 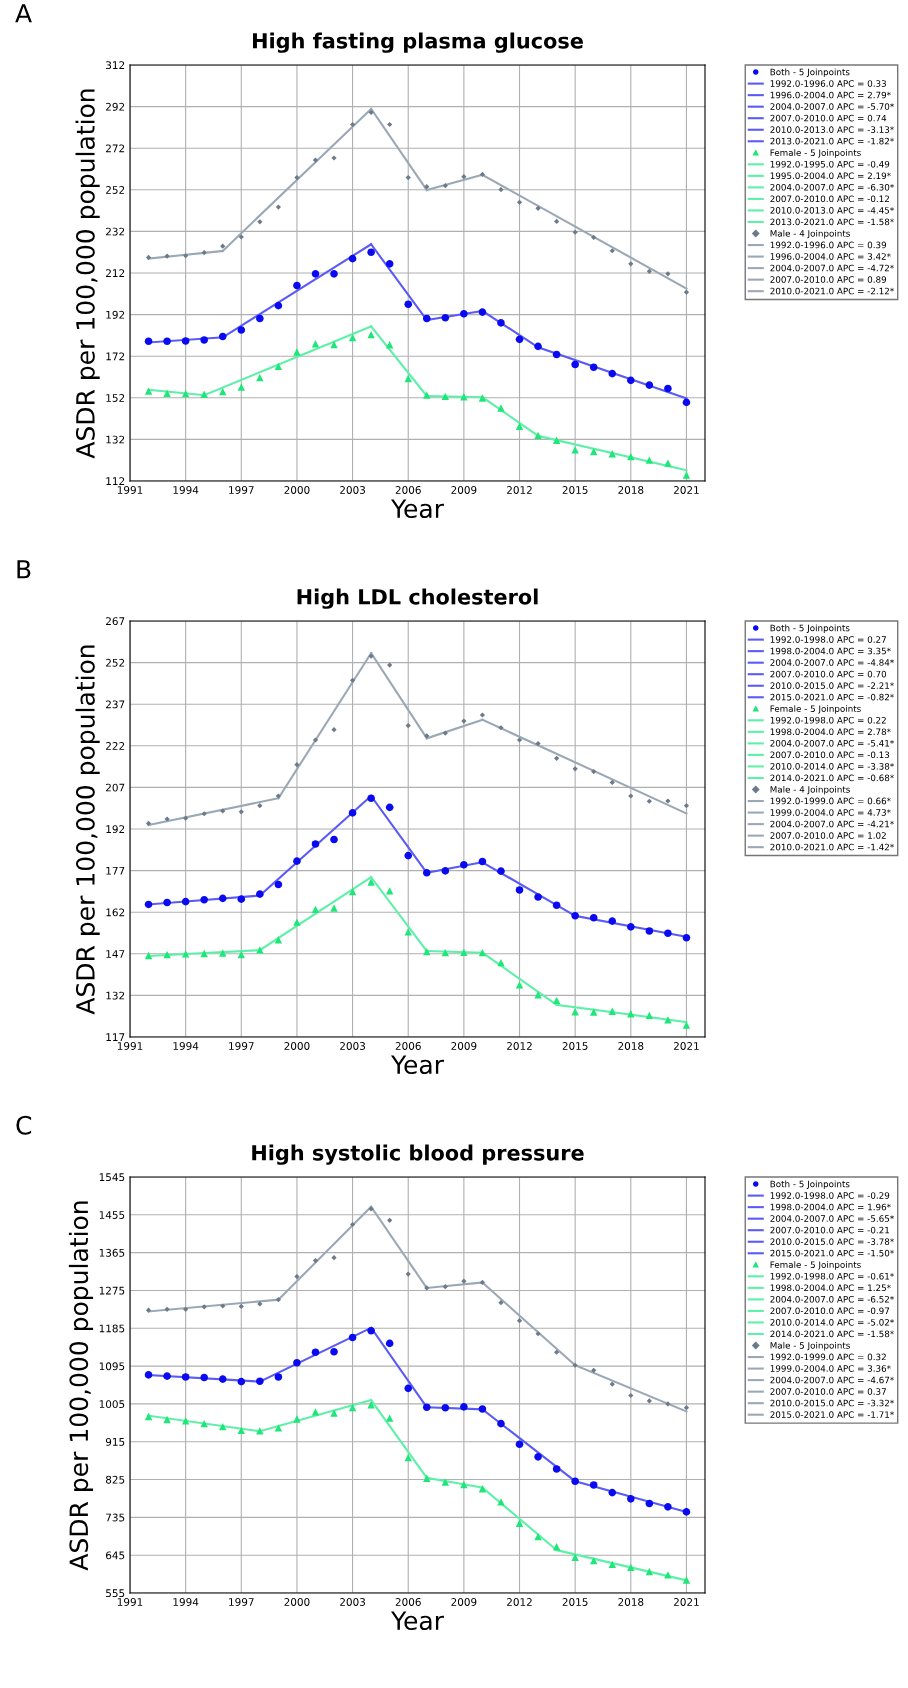 I want to click on y-tick-label: 232, so click(x=115, y=231).